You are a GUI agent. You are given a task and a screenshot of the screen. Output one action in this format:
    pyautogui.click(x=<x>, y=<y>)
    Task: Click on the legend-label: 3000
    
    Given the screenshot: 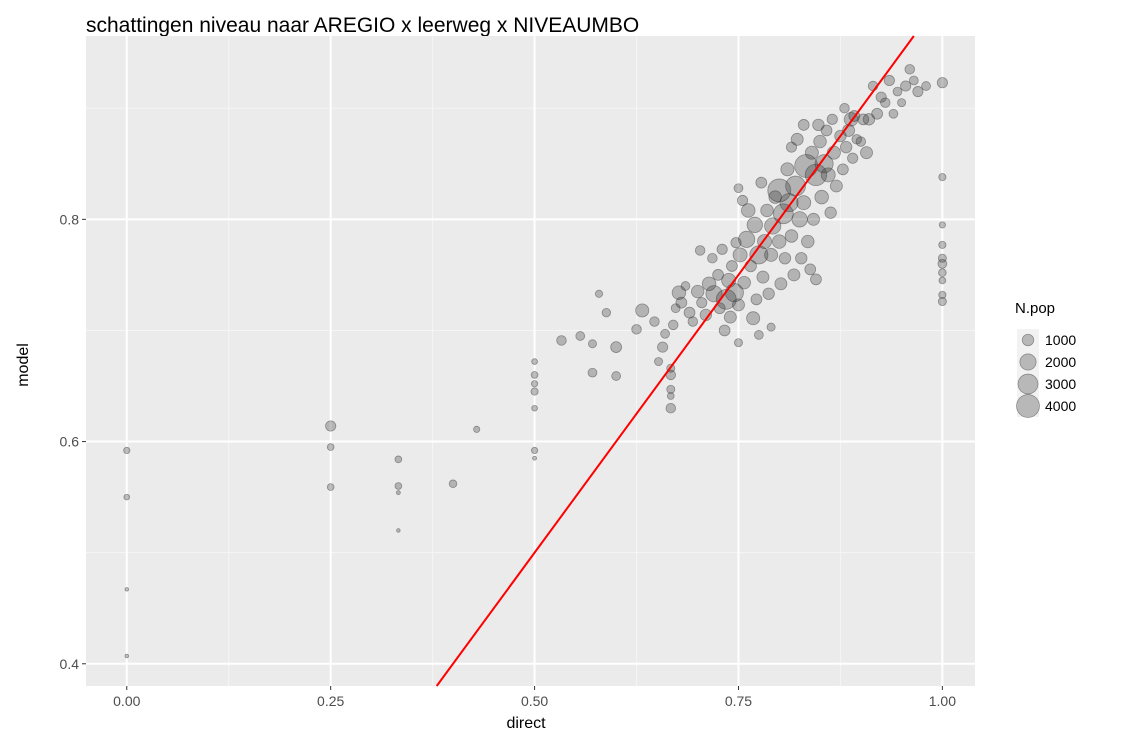 What is the action you would take?
    pyautogui.click(x=1060, y=384)
    